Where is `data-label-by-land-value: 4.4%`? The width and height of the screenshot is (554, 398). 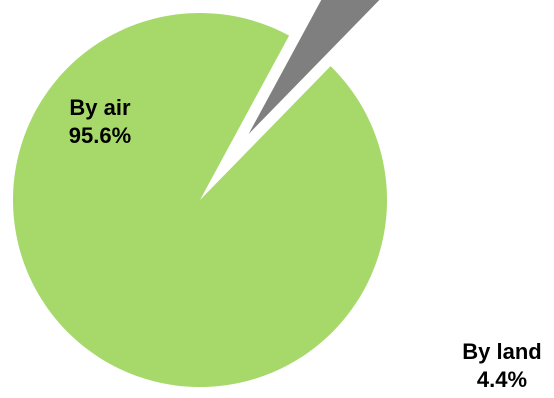
data-label-by-land-value: 4.4% is located at coordinates (502, 379).